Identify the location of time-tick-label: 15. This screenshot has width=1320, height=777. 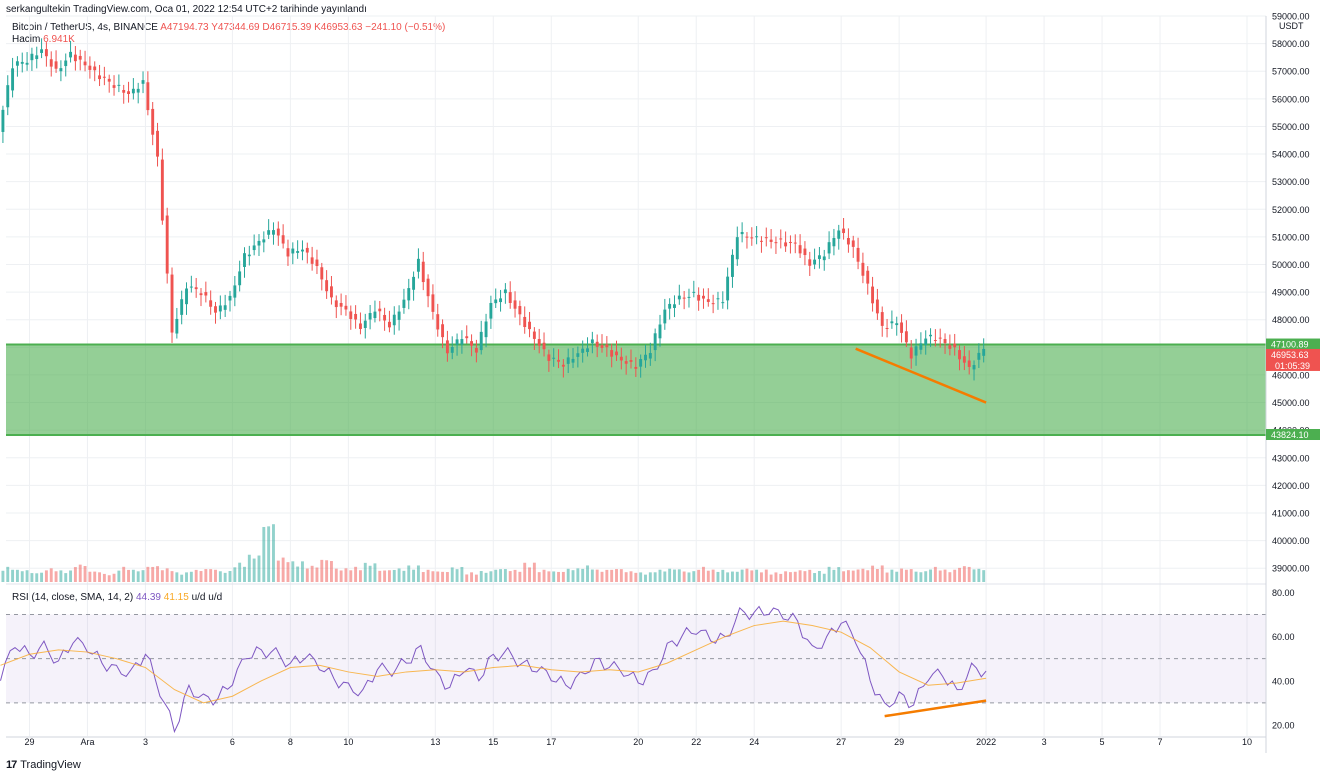
(493, 742).